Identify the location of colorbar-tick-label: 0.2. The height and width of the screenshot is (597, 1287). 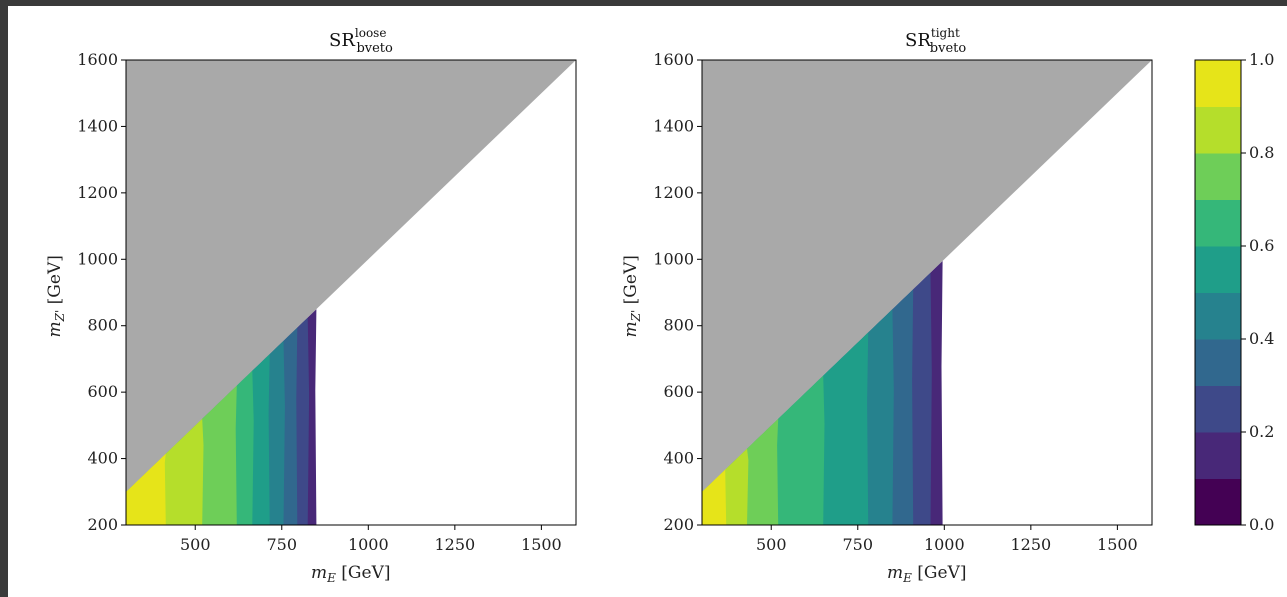
(1261, 431).